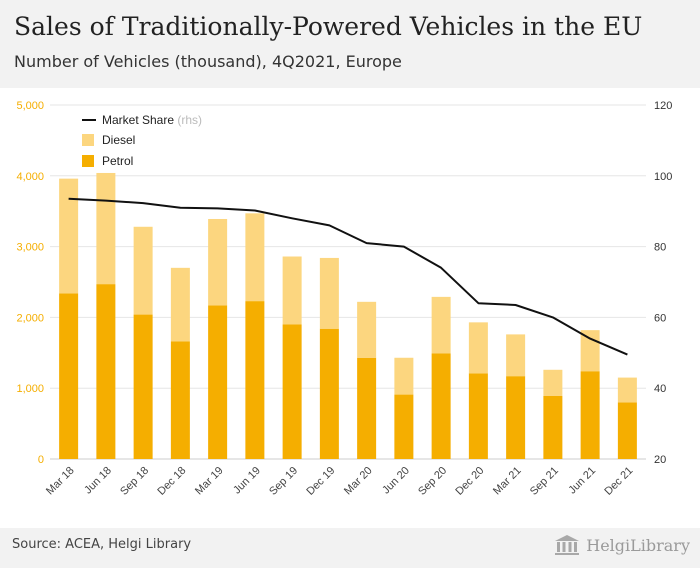 The image size is (700, 568). I want to click on brand-logo: HelgiLibrary, so click(622, 545).